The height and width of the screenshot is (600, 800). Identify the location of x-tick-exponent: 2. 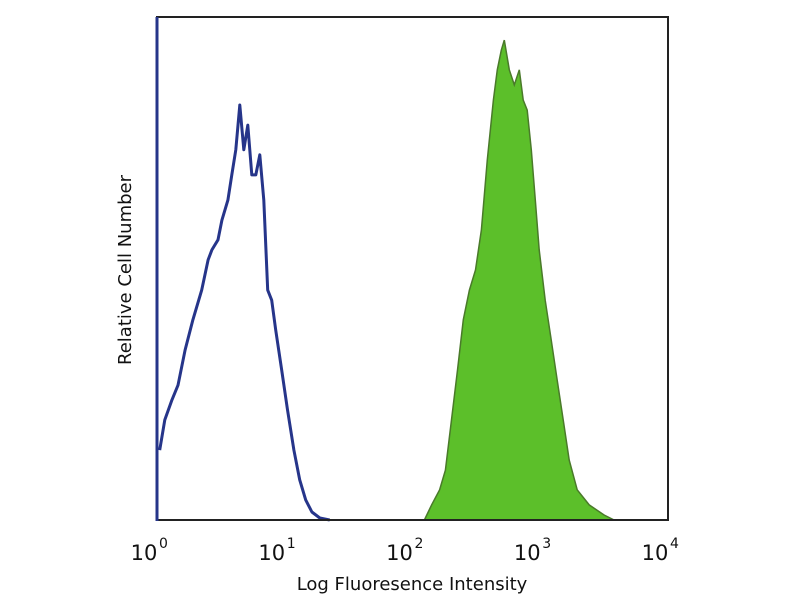
(419, 544).